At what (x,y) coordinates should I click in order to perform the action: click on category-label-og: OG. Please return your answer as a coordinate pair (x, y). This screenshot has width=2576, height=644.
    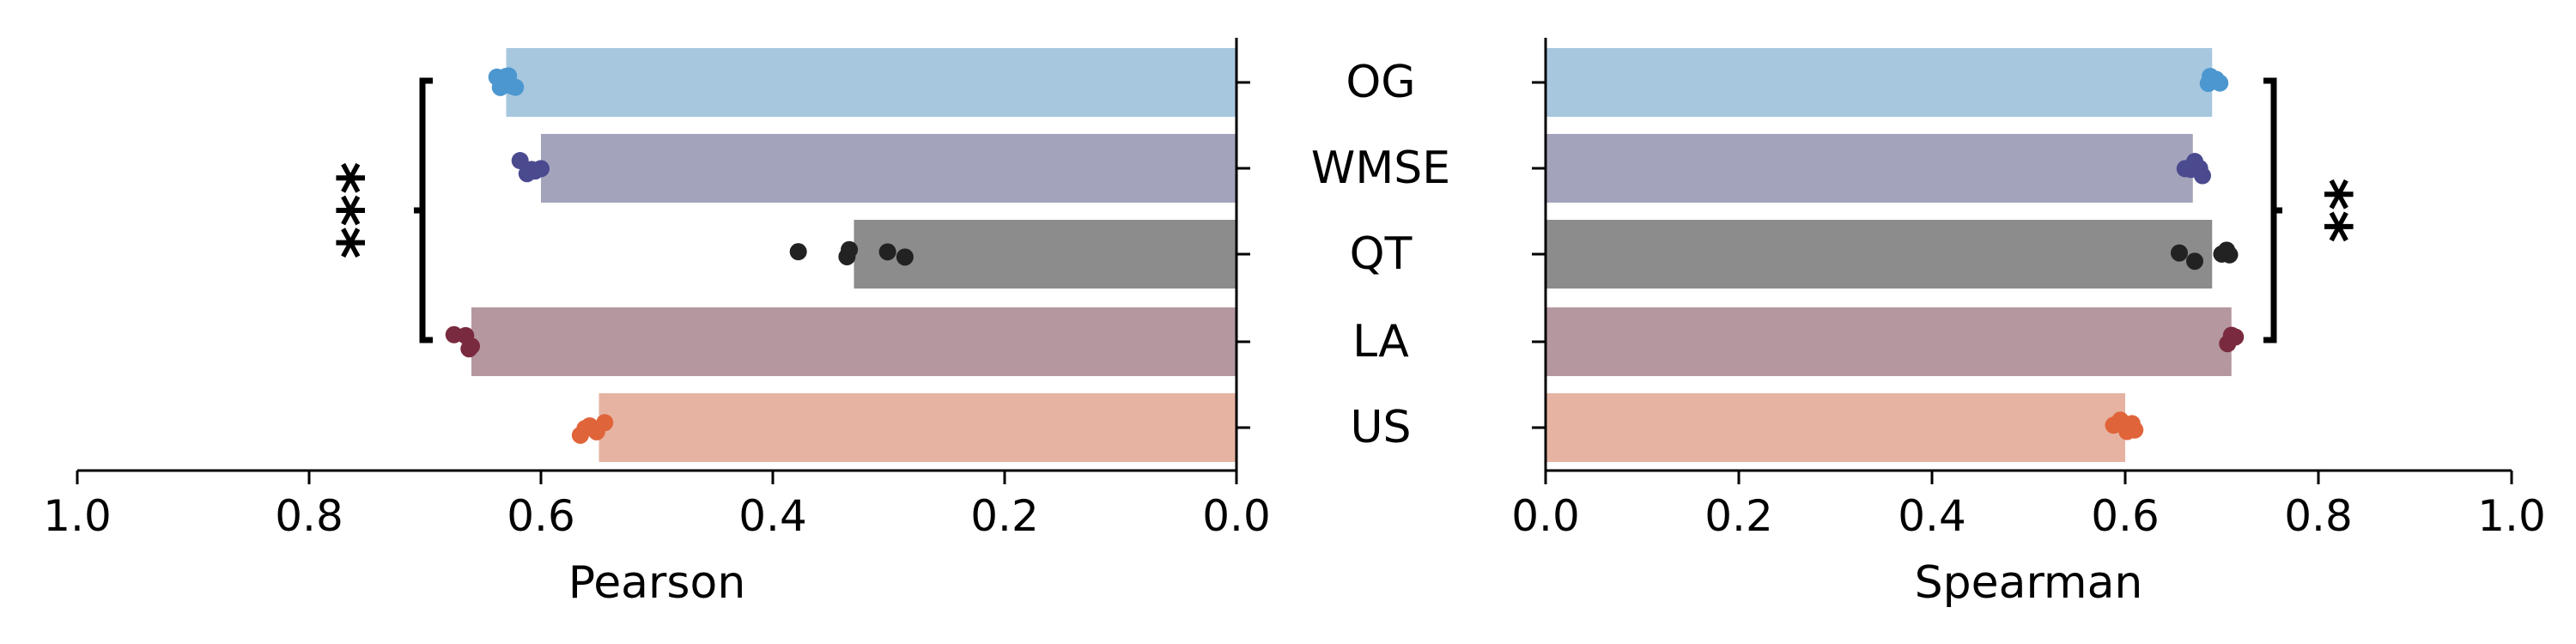
    Looking at the image, I should click on (1380, 82).